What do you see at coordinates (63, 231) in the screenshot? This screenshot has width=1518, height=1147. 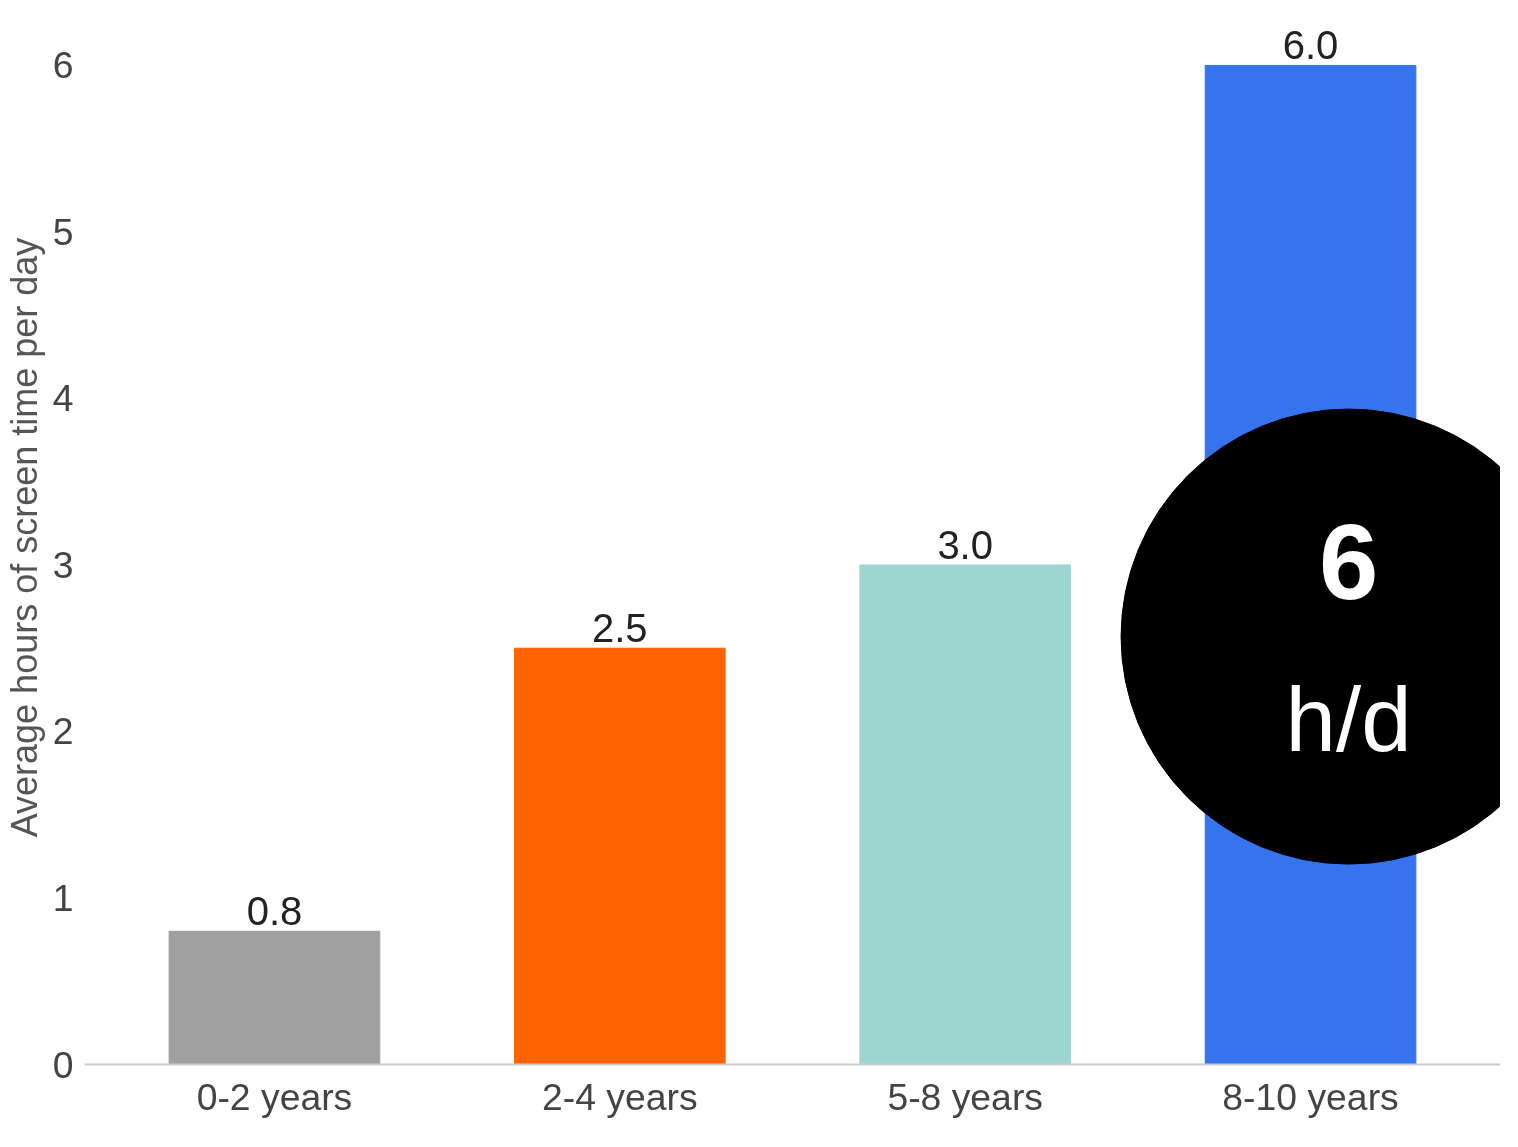 I see `y-tick-label: 5` at bounding box center [63, 231].